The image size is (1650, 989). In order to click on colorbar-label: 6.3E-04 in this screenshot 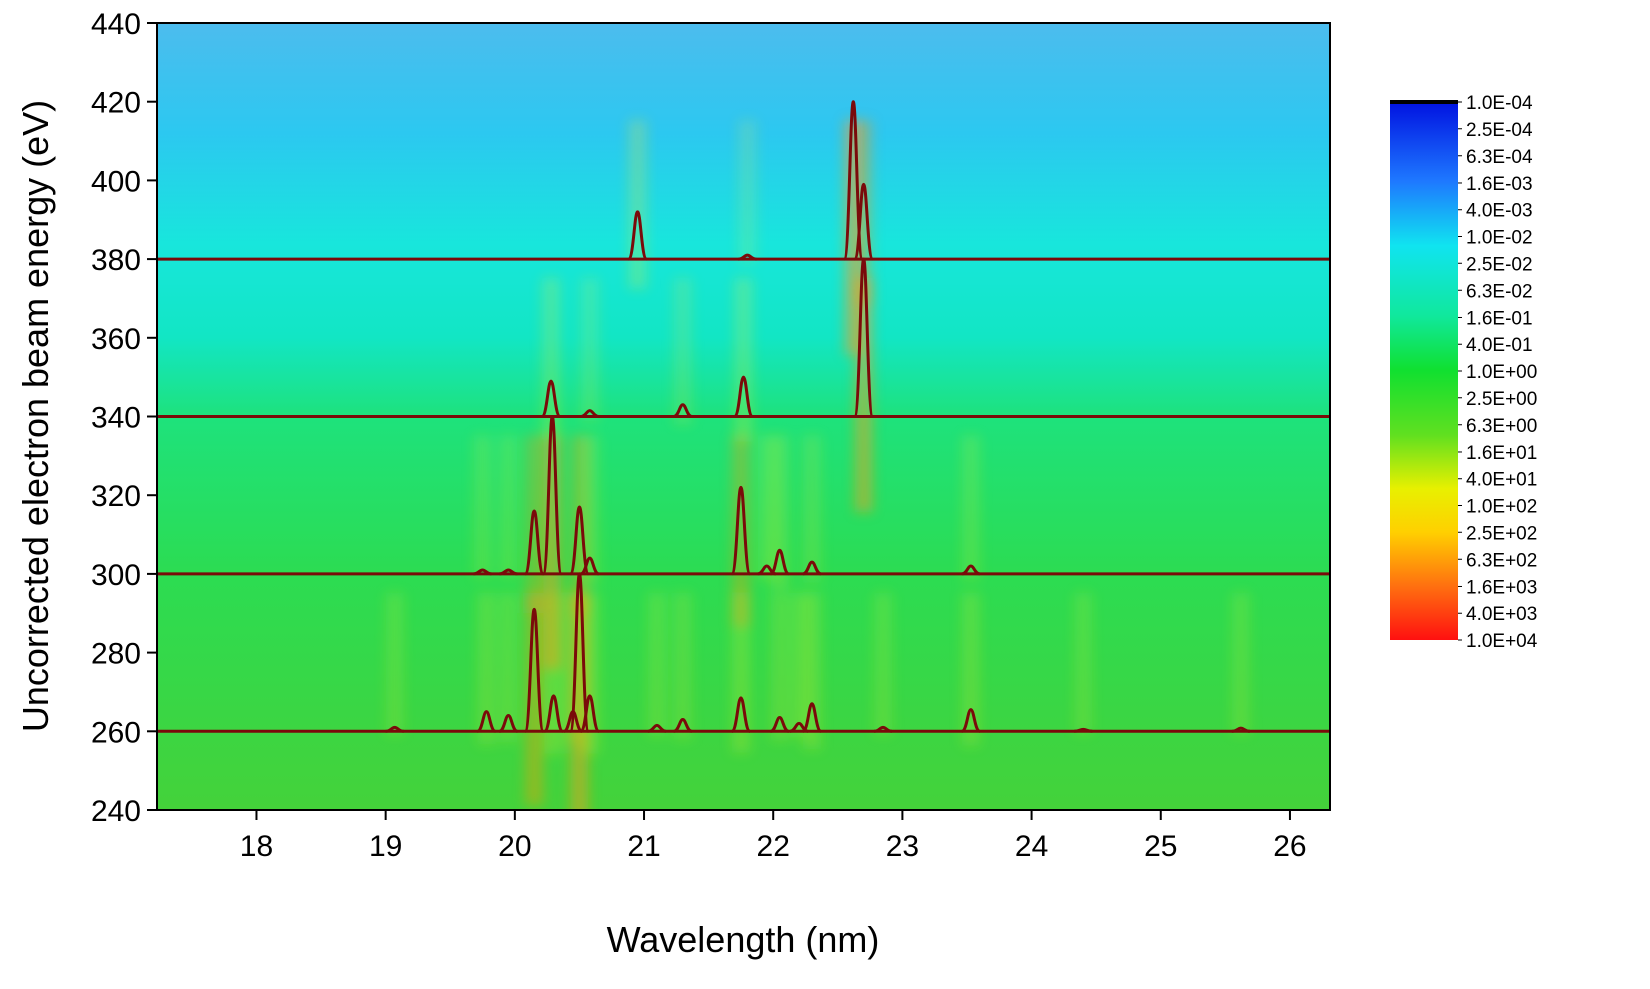, I will do `click(1499, 157)`.